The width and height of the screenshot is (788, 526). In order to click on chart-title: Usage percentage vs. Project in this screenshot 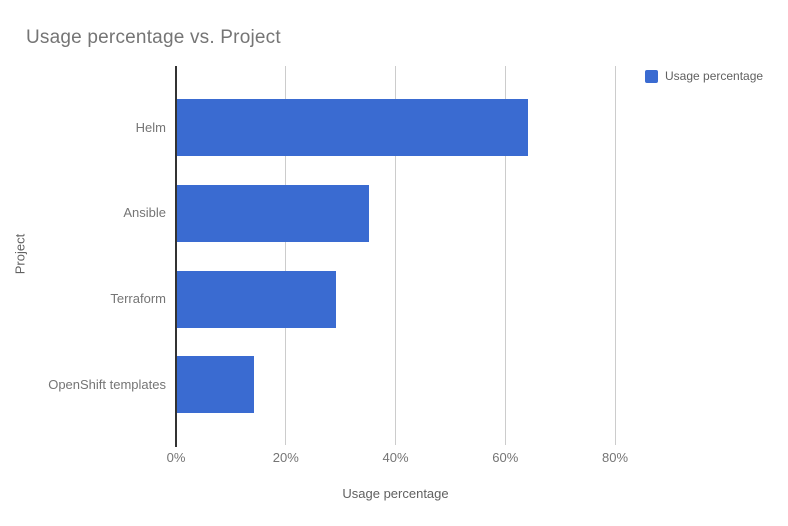, I will do `click(153, 37)`.